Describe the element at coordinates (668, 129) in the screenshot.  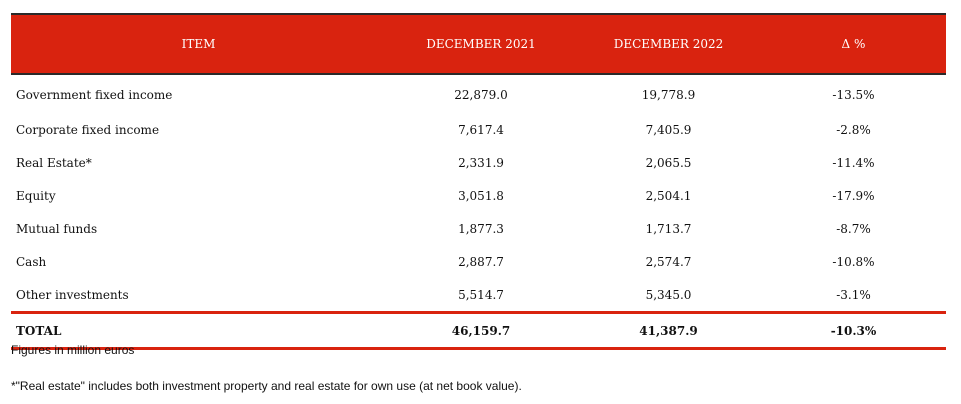
I see `row-value-2022: 7,405.9` at that location.